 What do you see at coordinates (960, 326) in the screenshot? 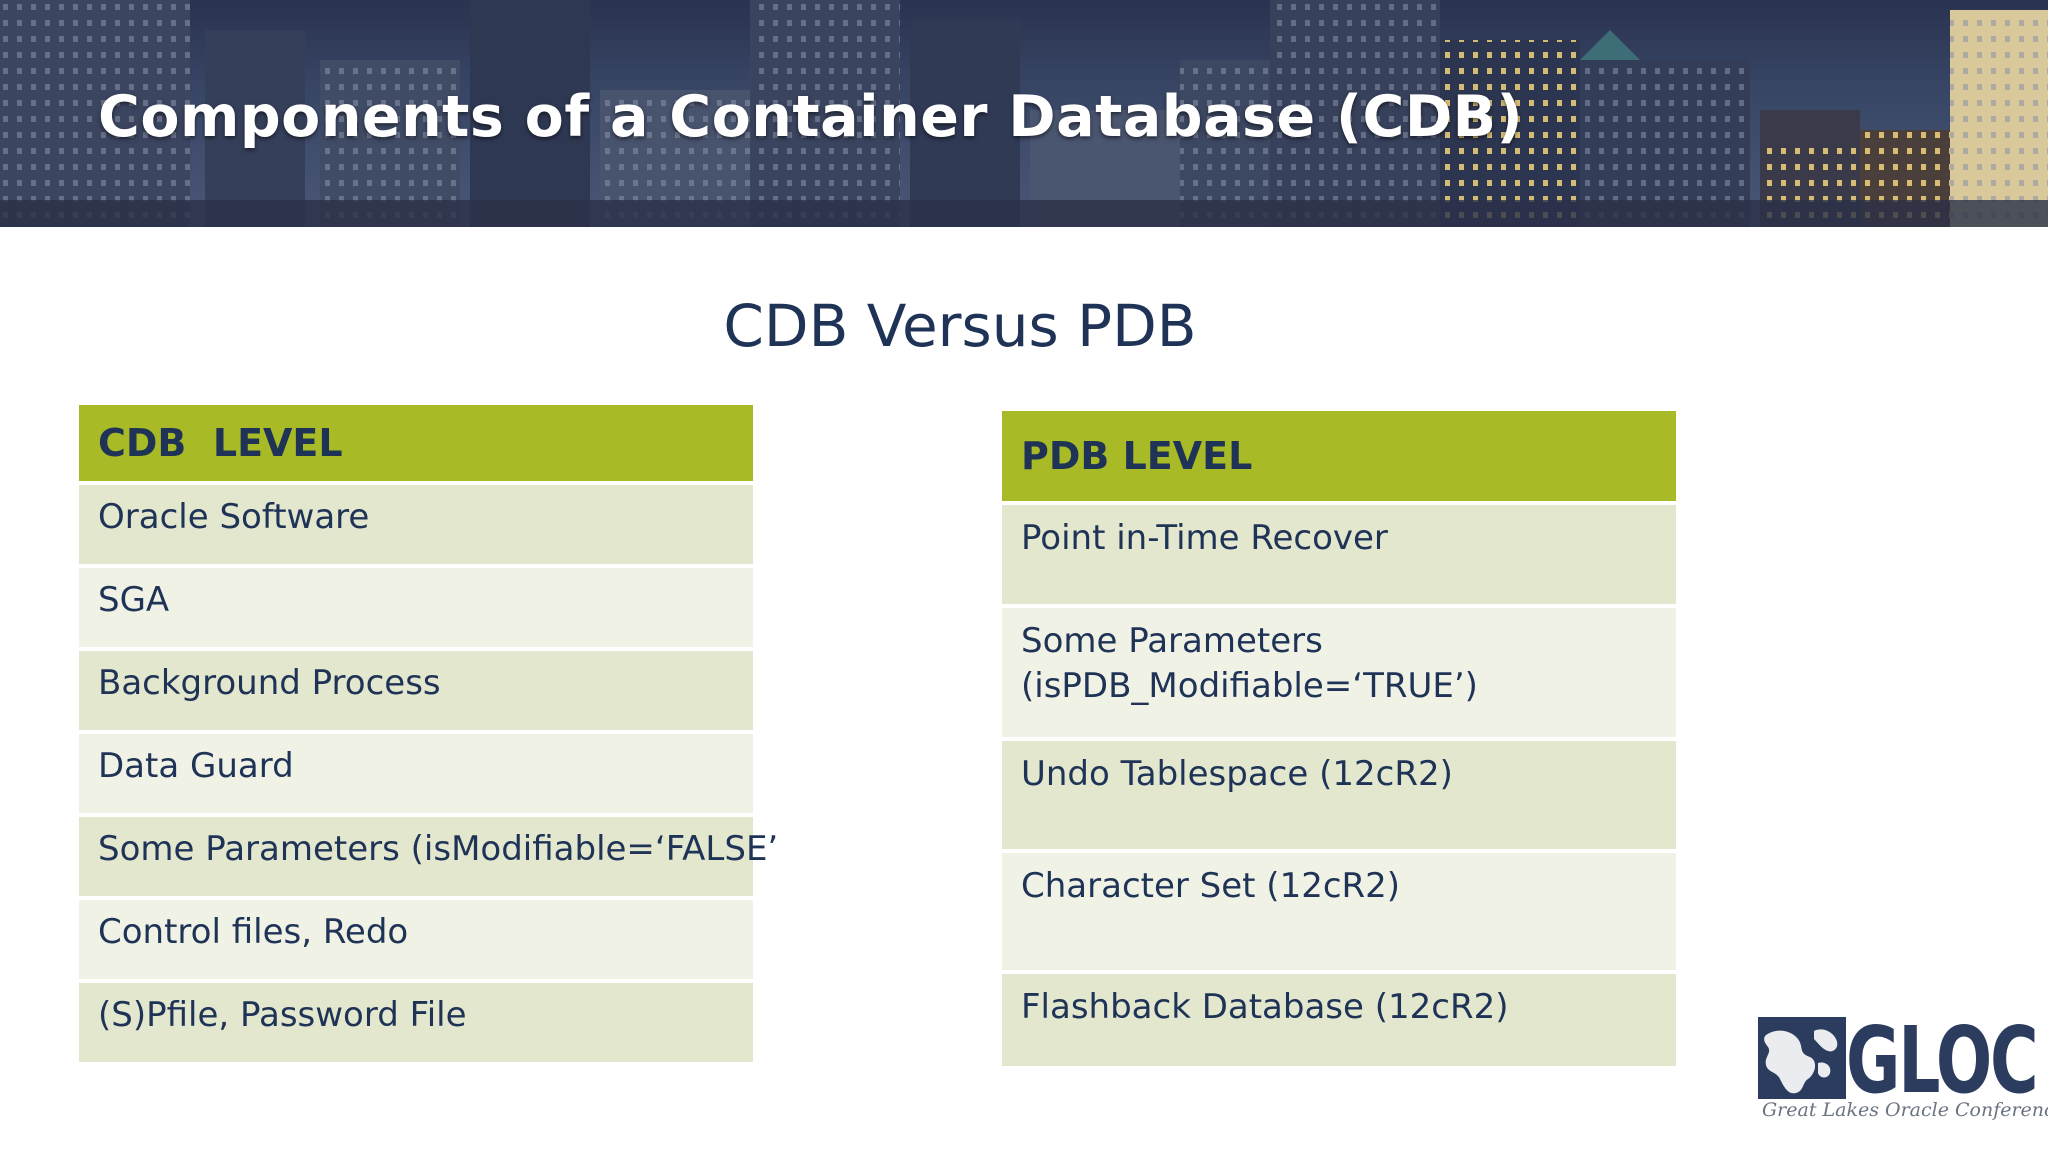
I see `slide-subtitle: CDB Versus PDB` at bounding box center [960, 326].